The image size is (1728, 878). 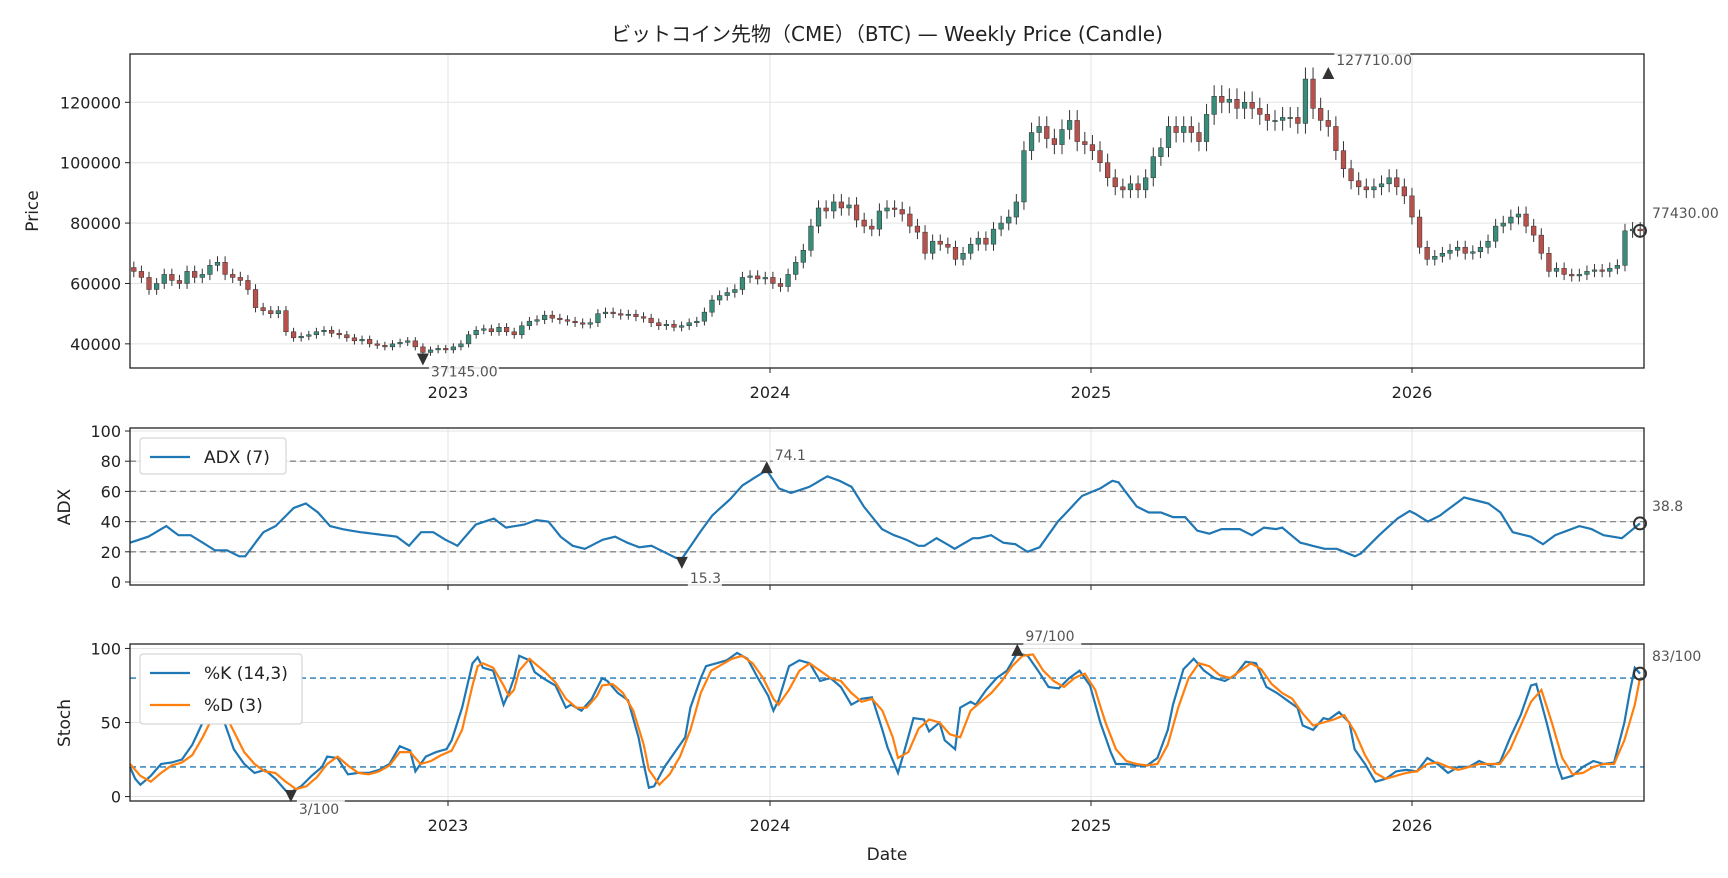 What do you see at coordinates (1091, 392) in the screenshot?
I see `price-x-tick-label: 2025` at bounding box center [1091, 392].